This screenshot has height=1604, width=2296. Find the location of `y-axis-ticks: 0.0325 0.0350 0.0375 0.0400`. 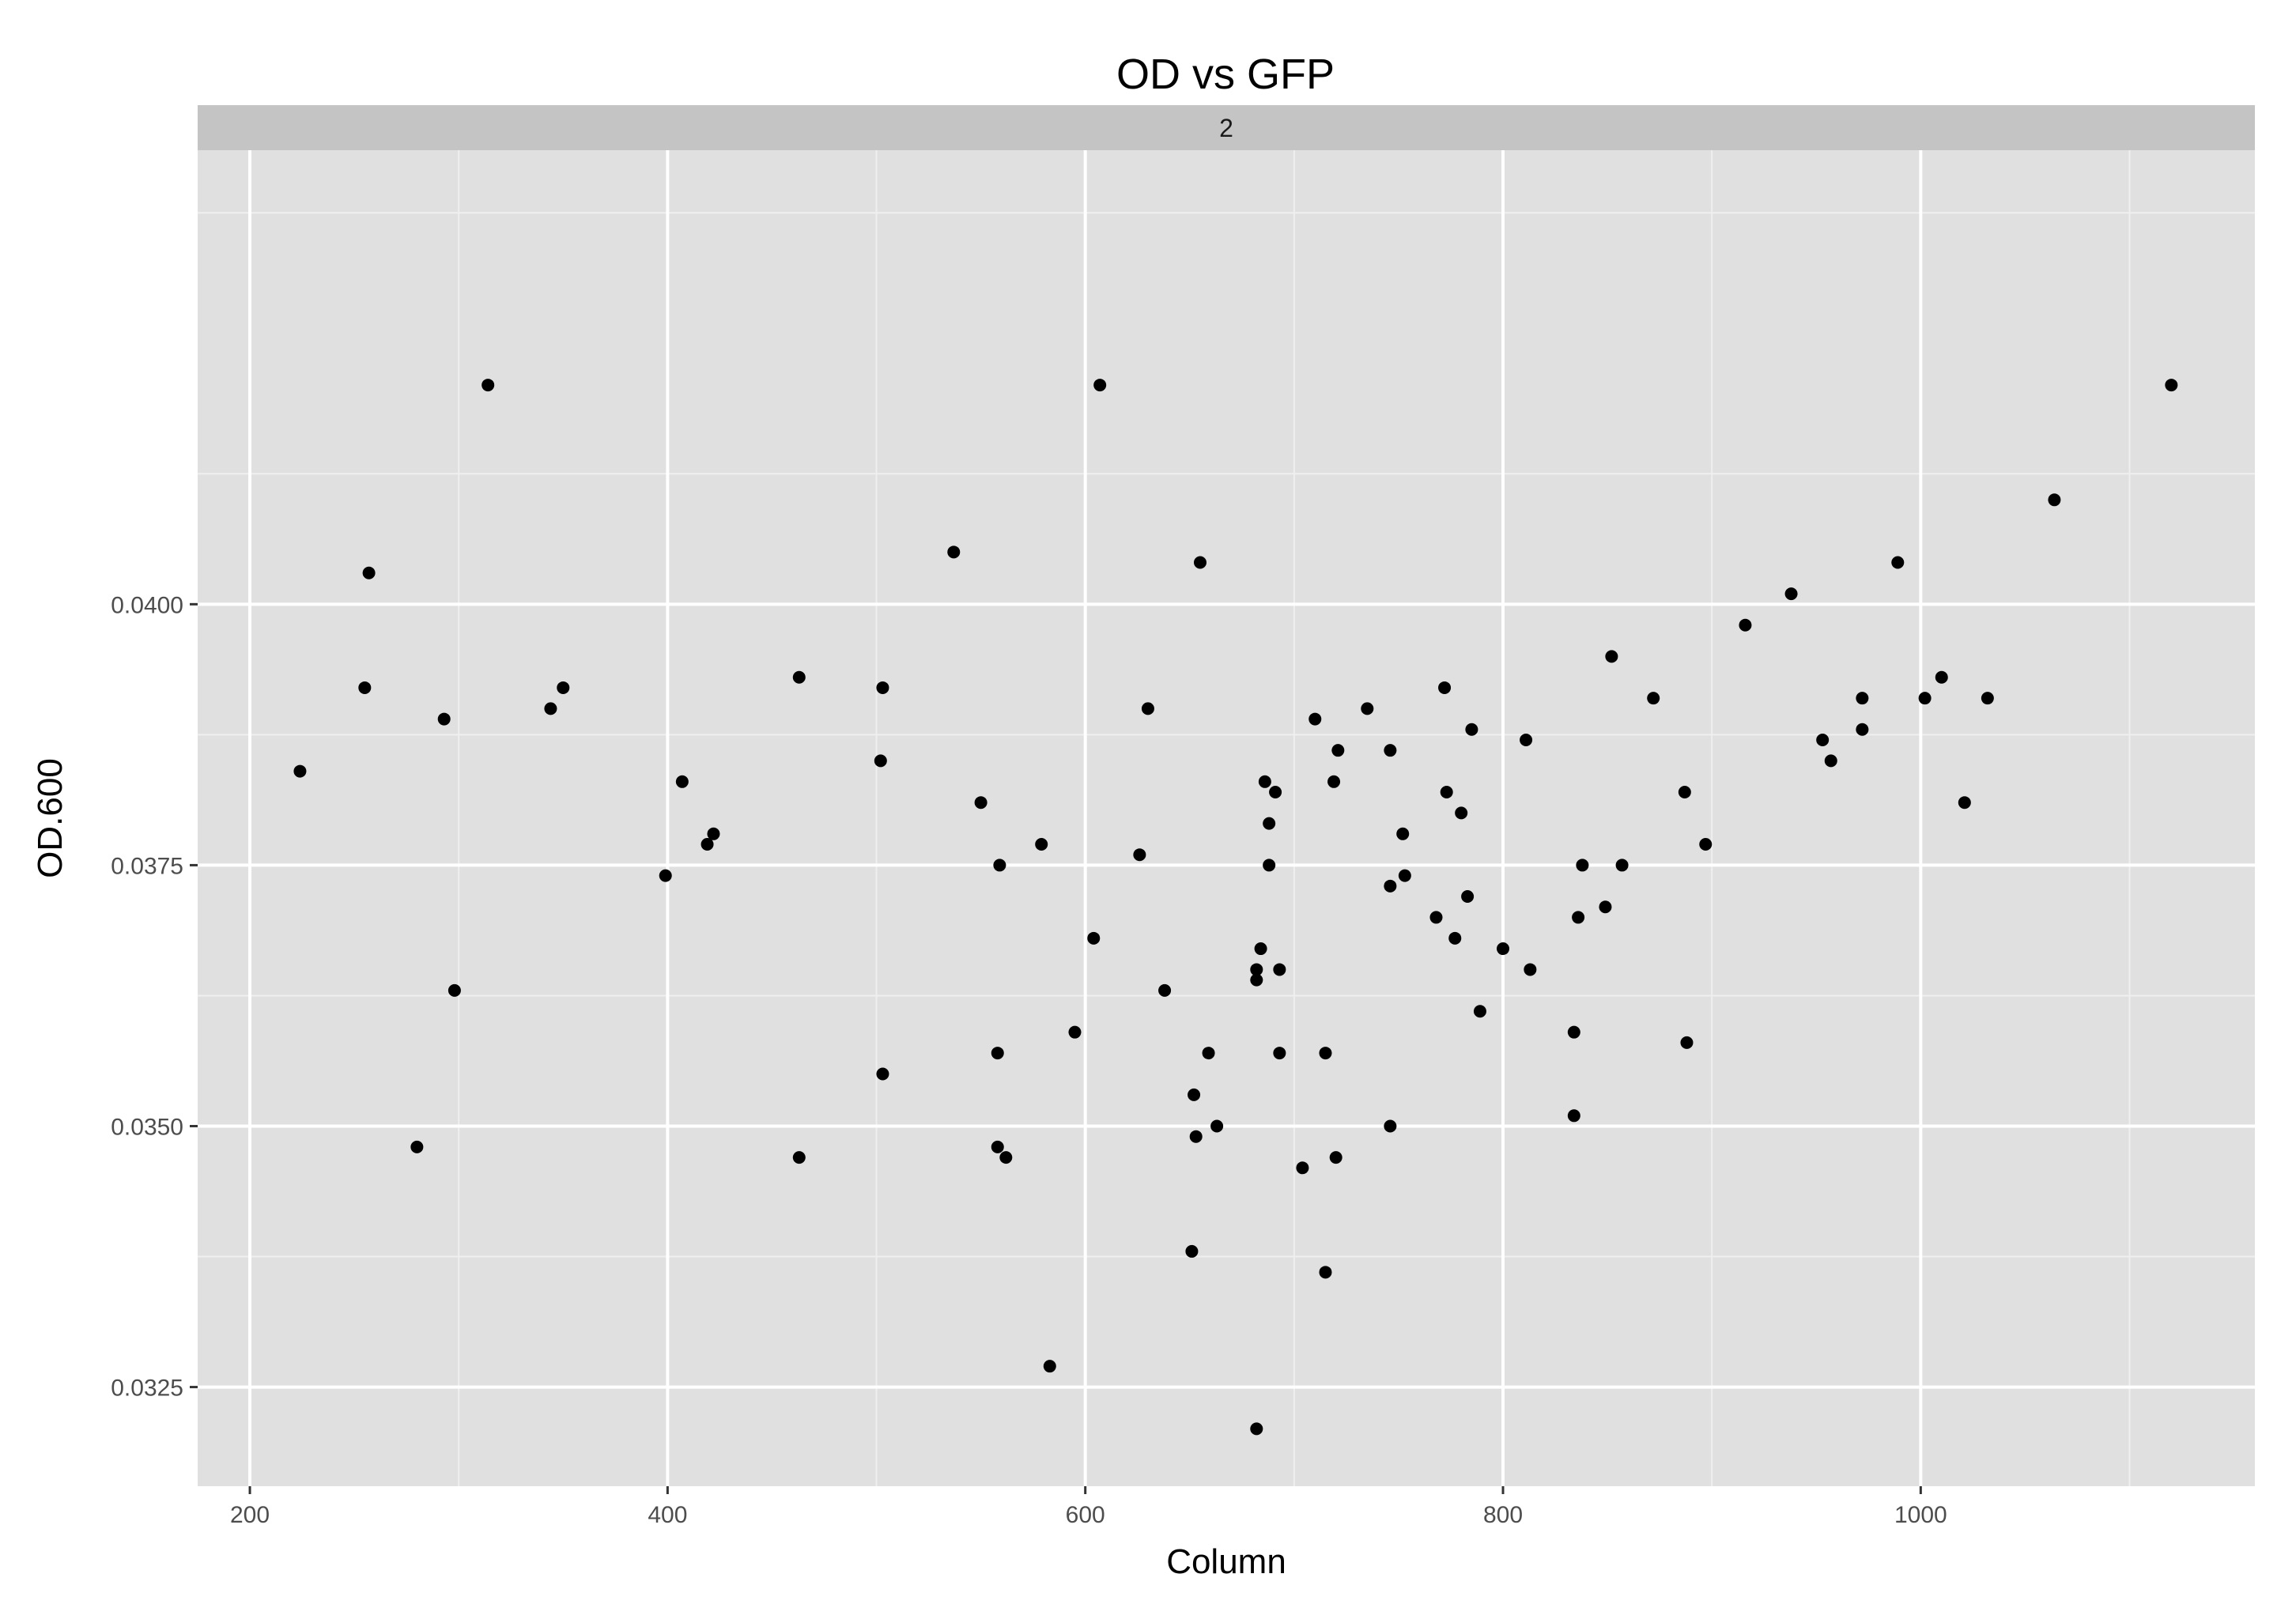

y-axis-ticks: 0.0325 0.0350 0.0375 0.0400 is located at coordinates (154, 997).